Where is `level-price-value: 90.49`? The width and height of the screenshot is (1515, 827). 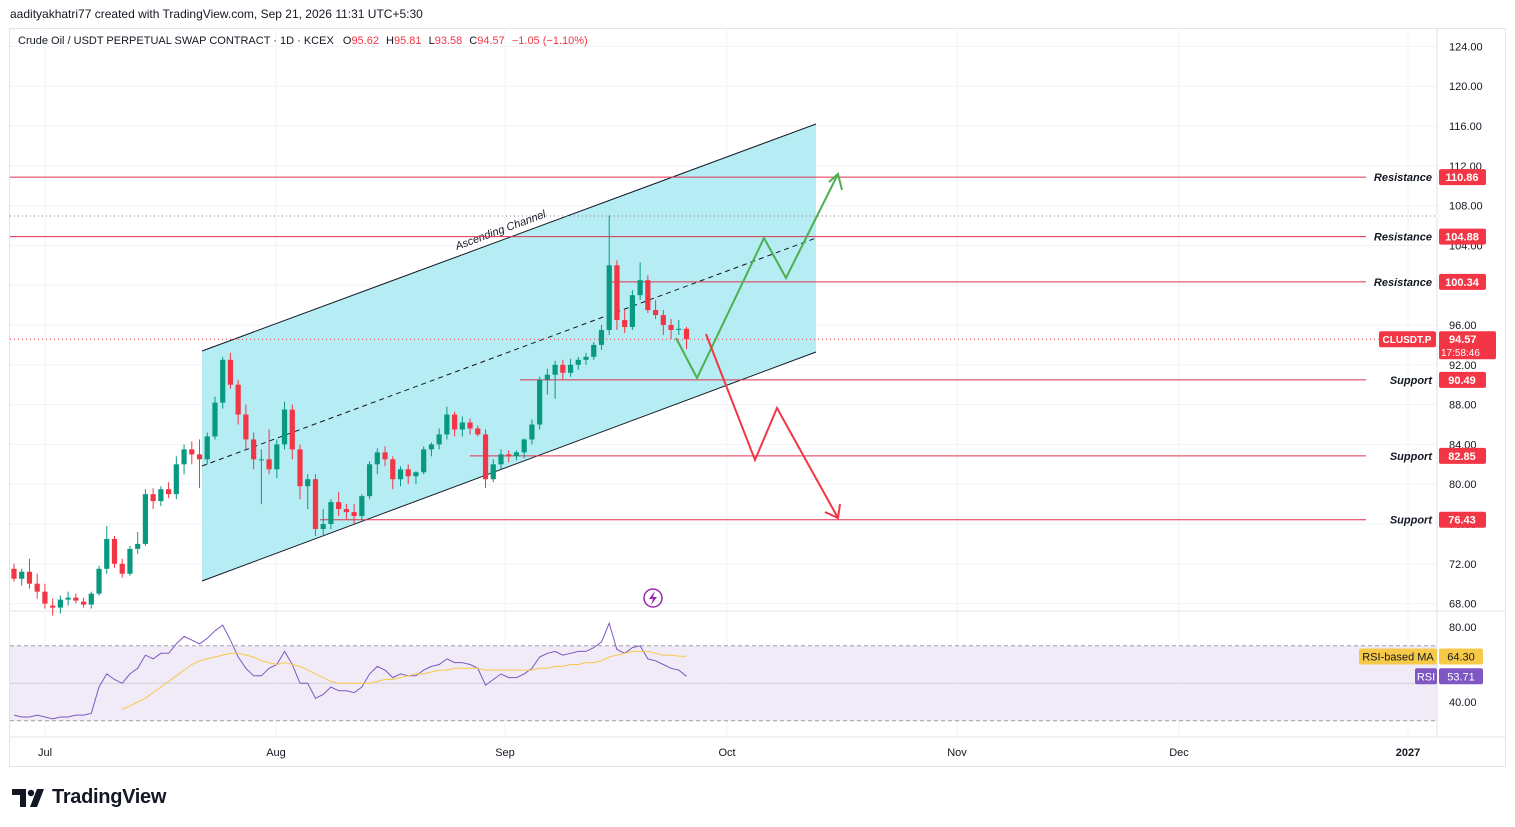
level-price-value: 90.49 is located at coordinates (1462, 381).